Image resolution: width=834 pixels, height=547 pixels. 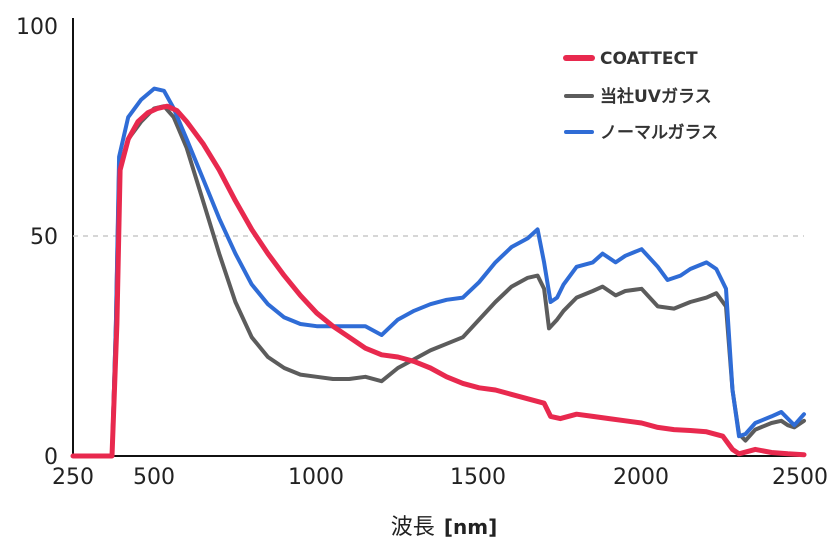 I want to click on x-axis-title-text: 波長, so click(x=413, y=527).